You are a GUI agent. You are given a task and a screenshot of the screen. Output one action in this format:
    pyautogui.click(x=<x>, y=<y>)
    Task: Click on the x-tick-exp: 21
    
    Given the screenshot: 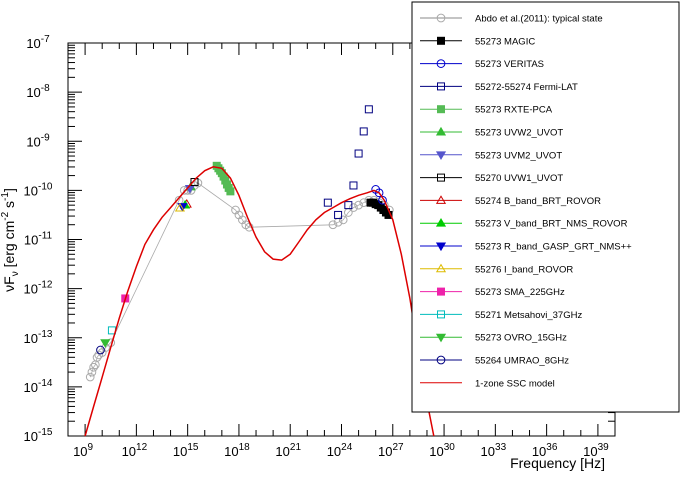 What is the action you would take?
    pyautogui.click(x=296, y=447)
    